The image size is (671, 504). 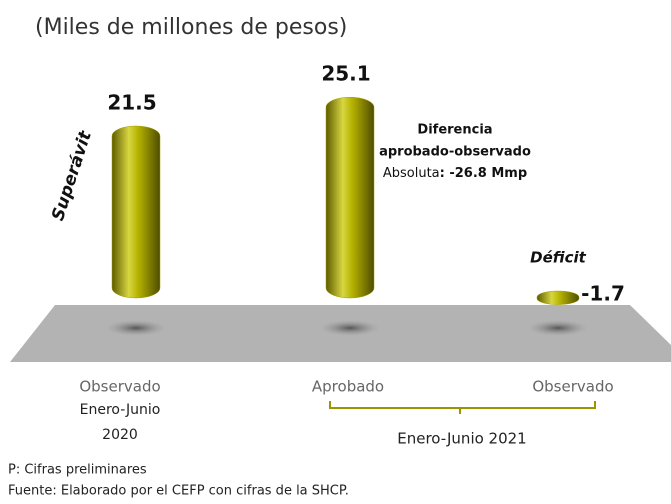 I want to click on data-label: -1.7, so click(x=603, y=294).